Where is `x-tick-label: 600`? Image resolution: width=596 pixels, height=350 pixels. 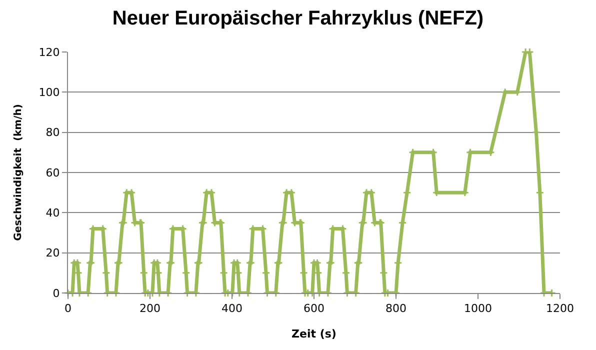 x-tick-label: 600 is located at coordinates (314, 309).